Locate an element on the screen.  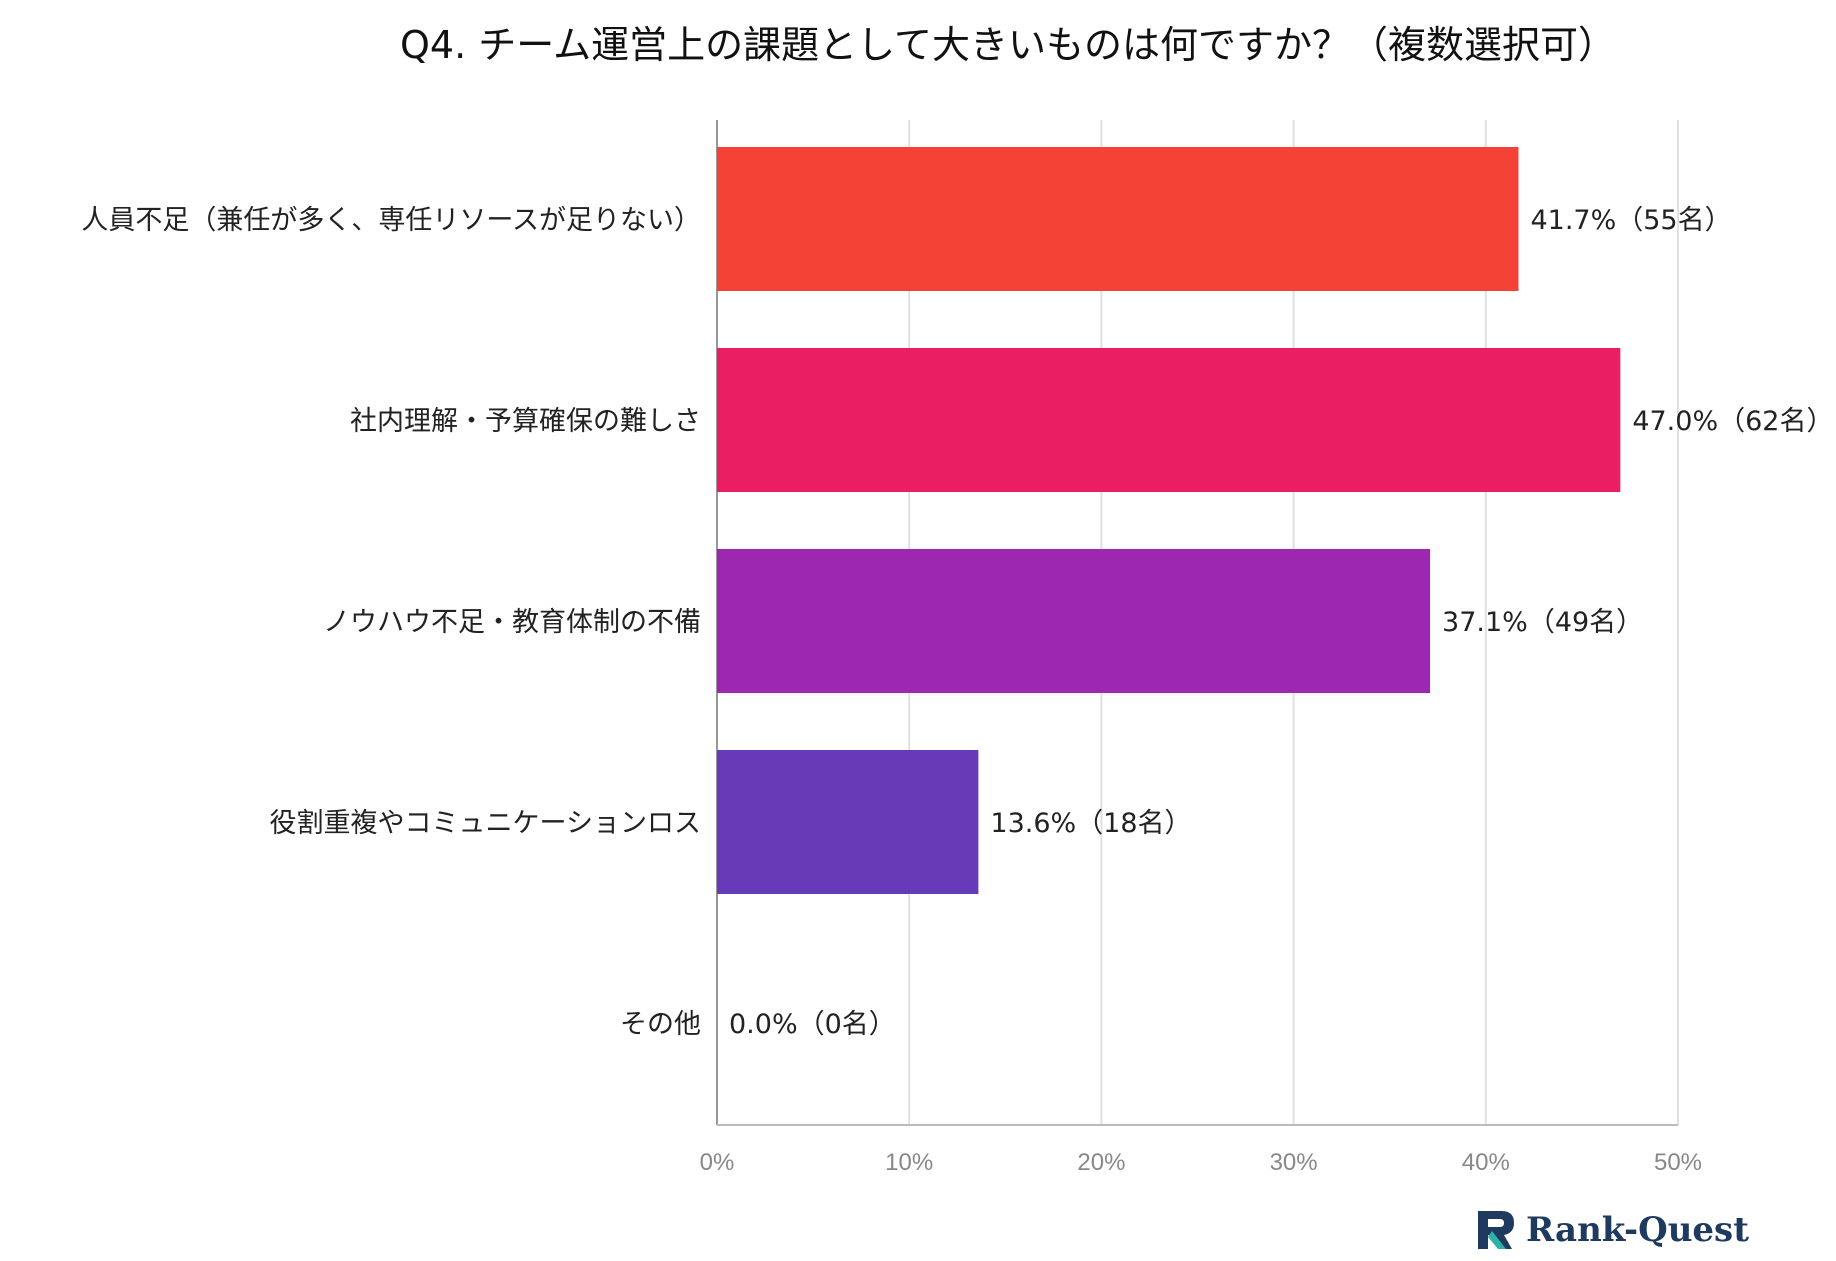
brand-logo: Rank-Quest is located at coordinates (1610, 1230).